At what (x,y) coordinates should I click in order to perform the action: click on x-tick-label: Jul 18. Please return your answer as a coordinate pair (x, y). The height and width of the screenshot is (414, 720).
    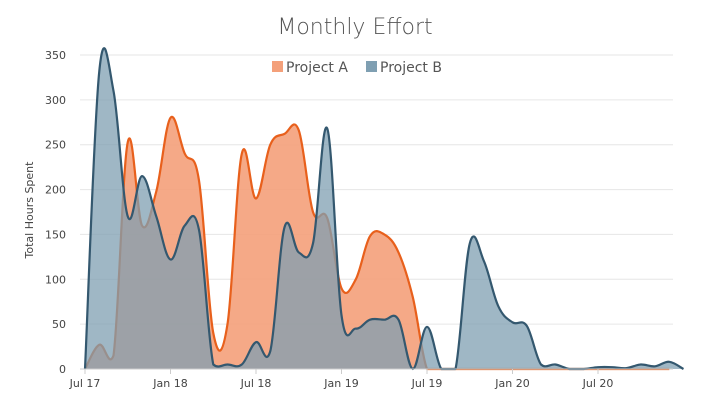
    Looking at the image, I should click on (256, 383).